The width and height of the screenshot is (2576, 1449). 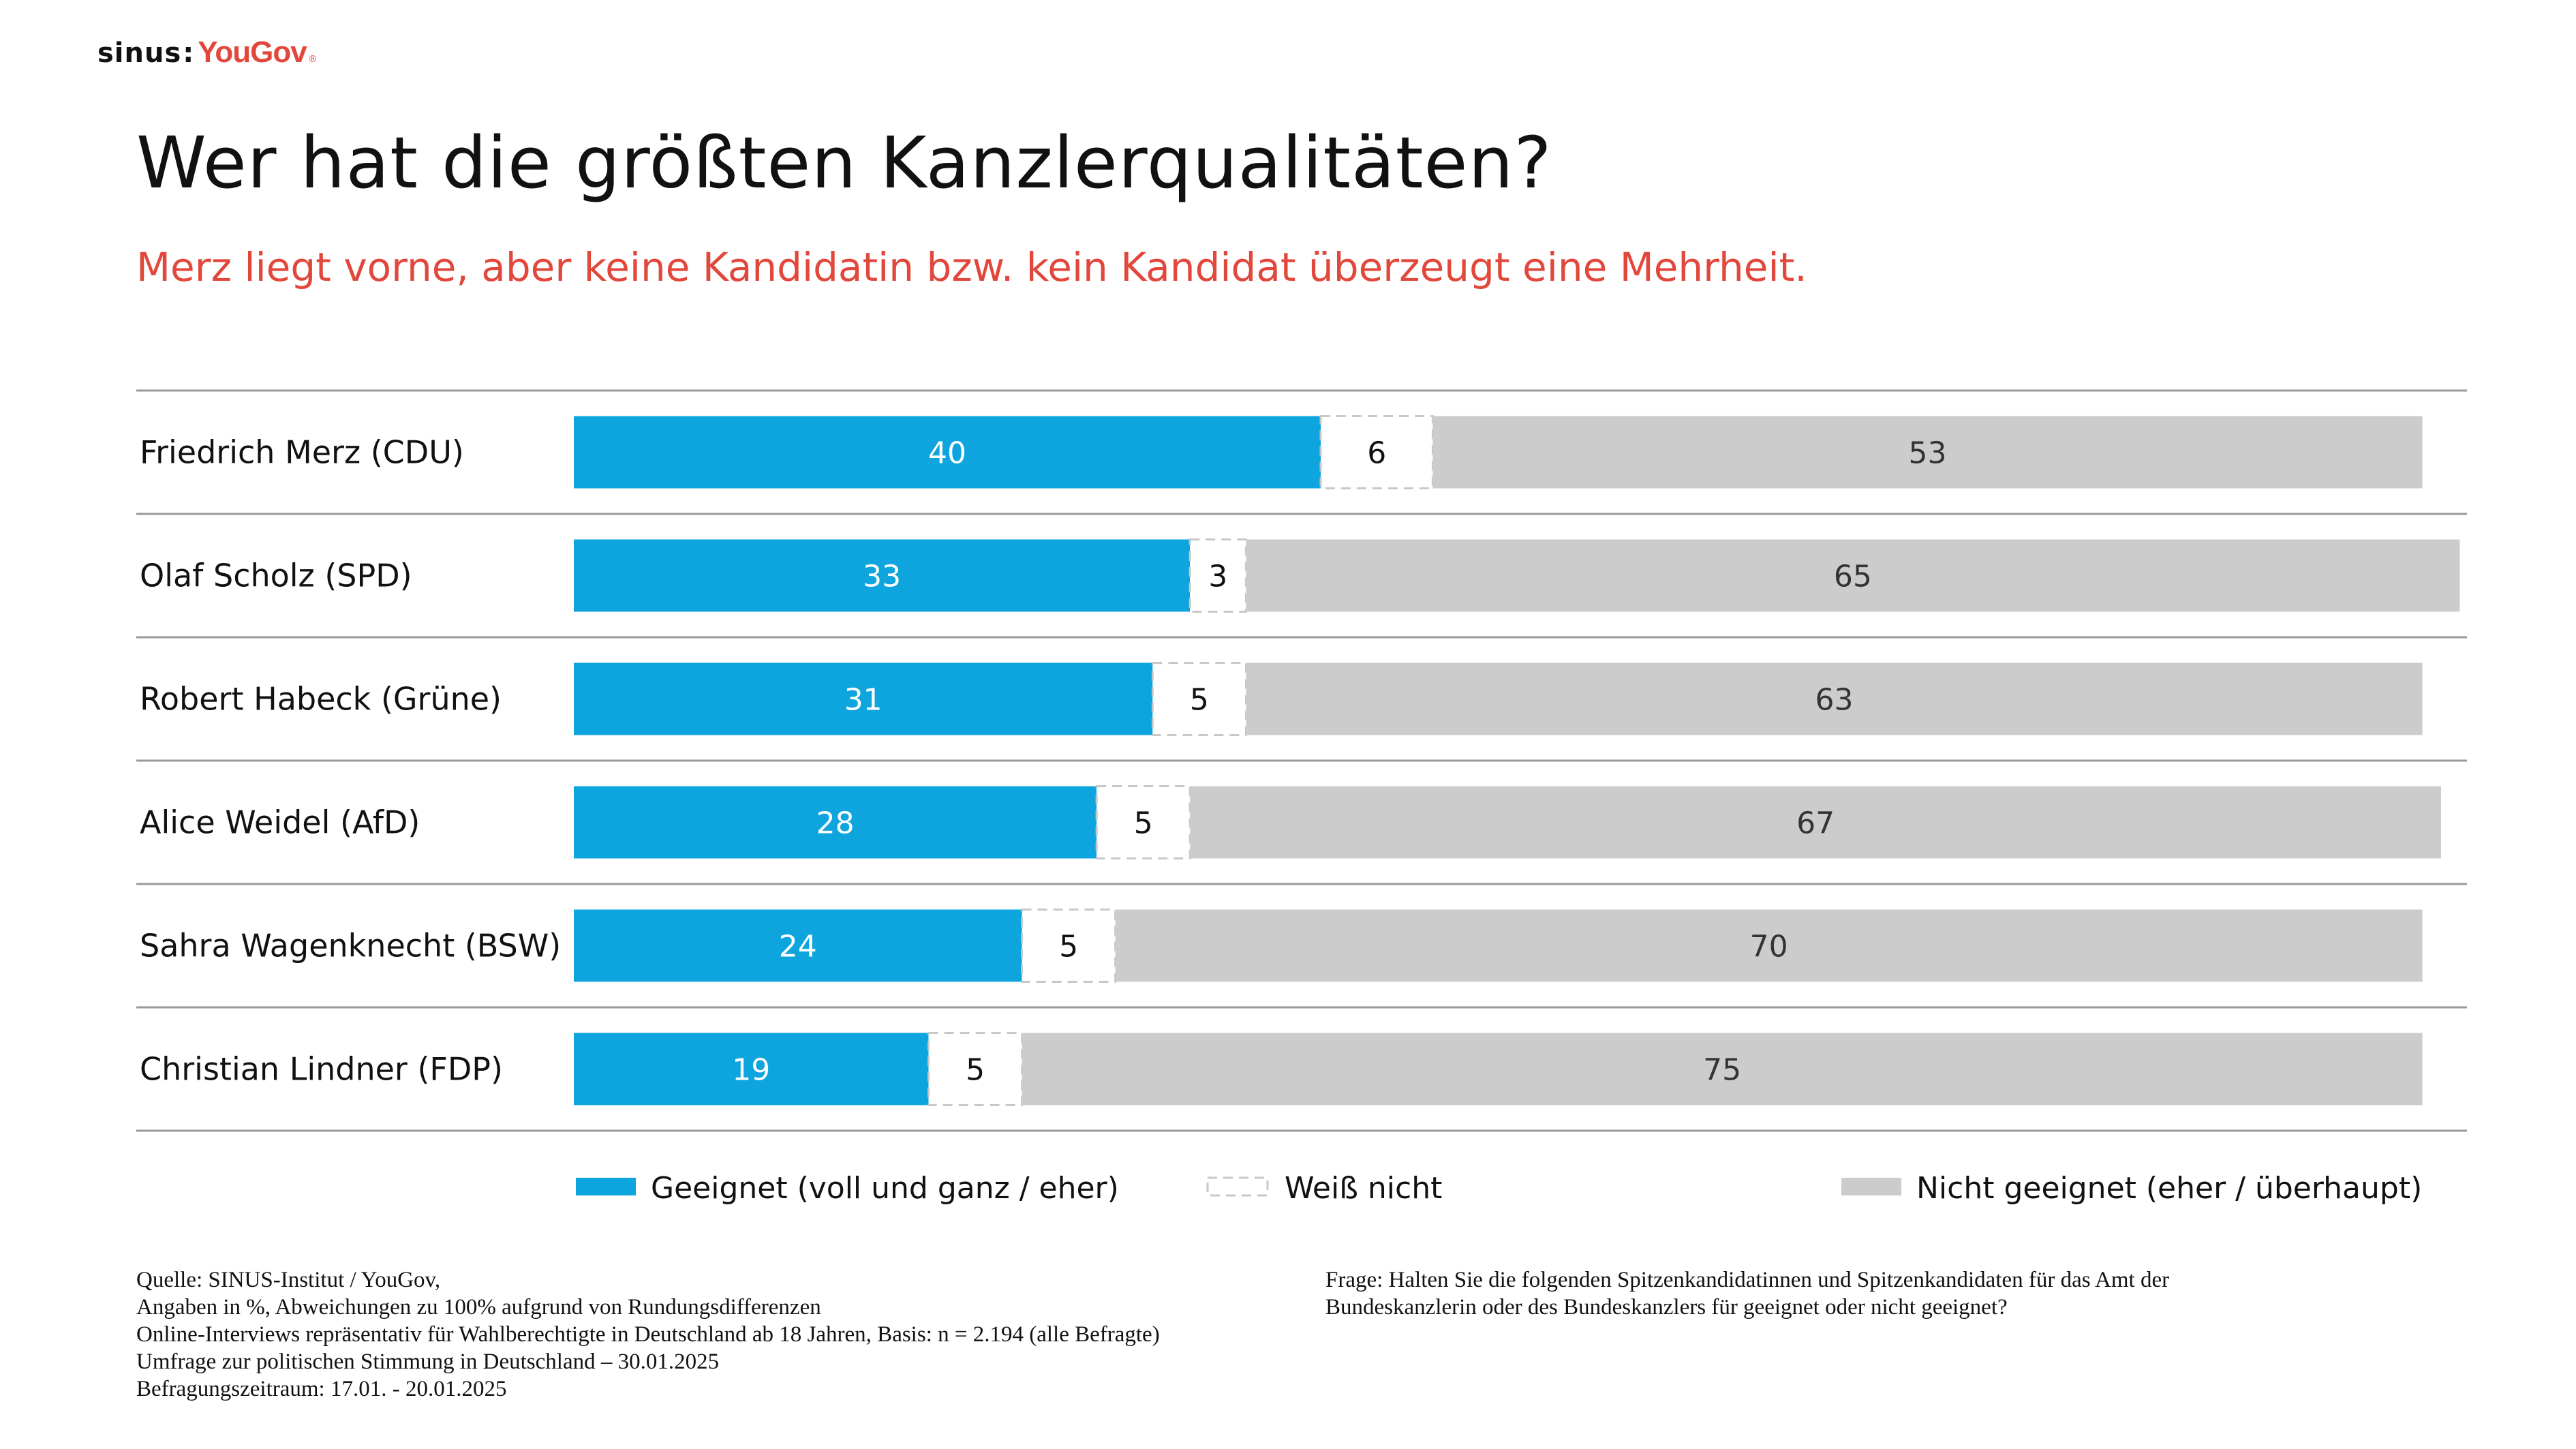 I want to click on chart-title: Wer hat die größten Kanzlerqualitäten?, so click(x=844, y=162).